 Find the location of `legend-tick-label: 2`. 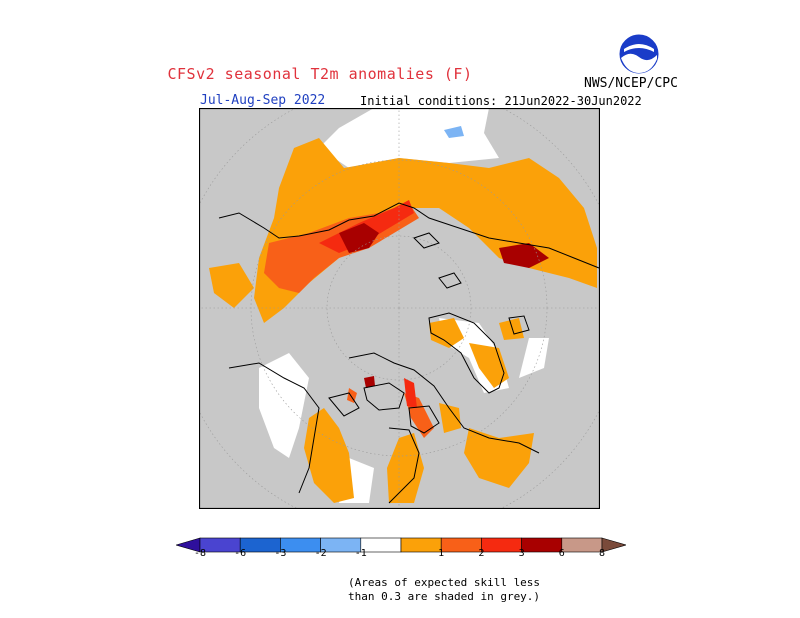

legend-tick-label: 2 is located at coordinates (481, 553).